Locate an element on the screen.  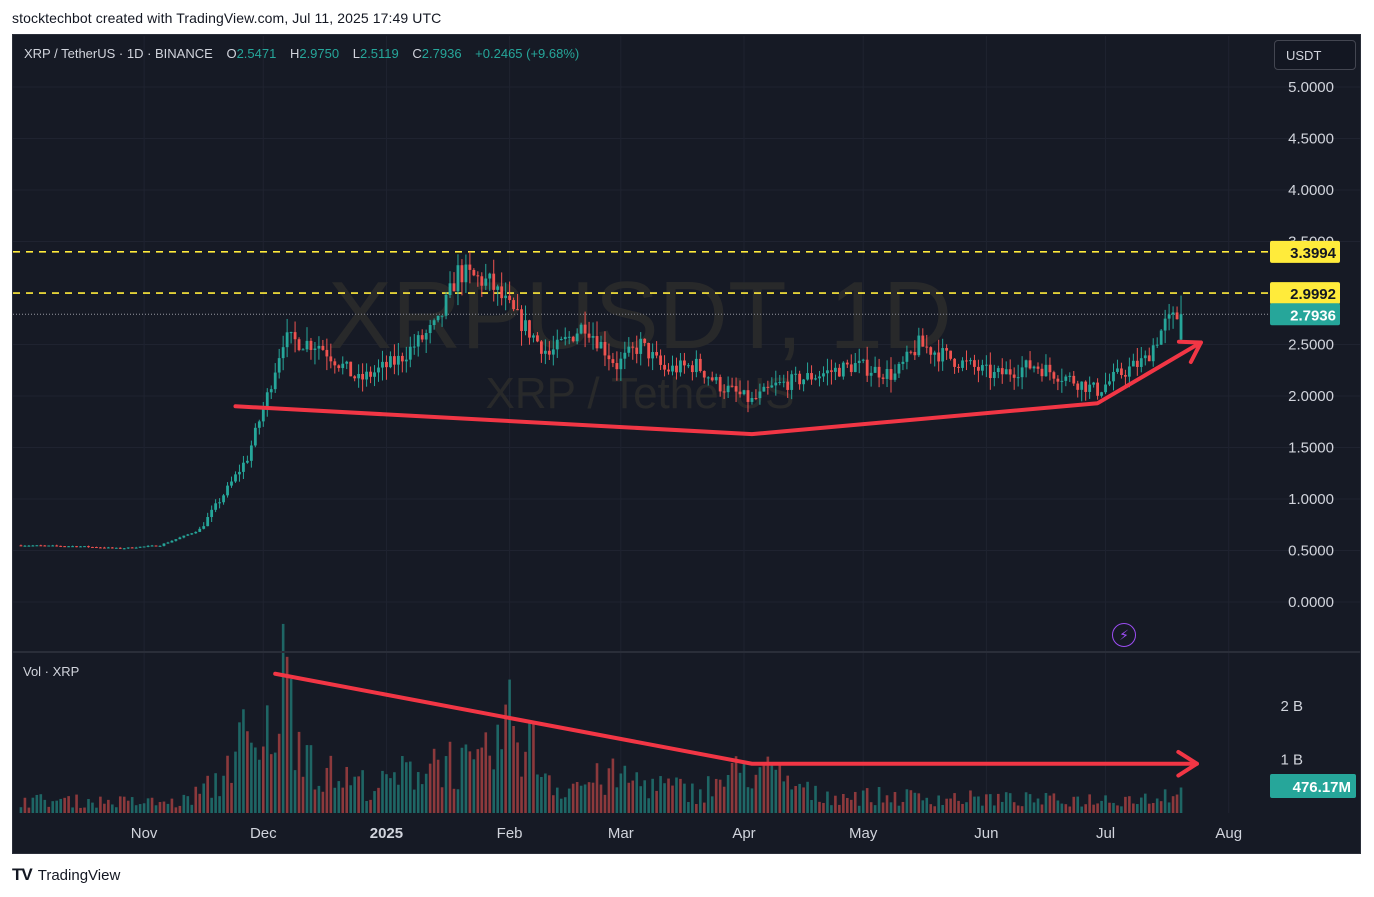
time-tick-label: Aug is located at coordinates (1228, 833).